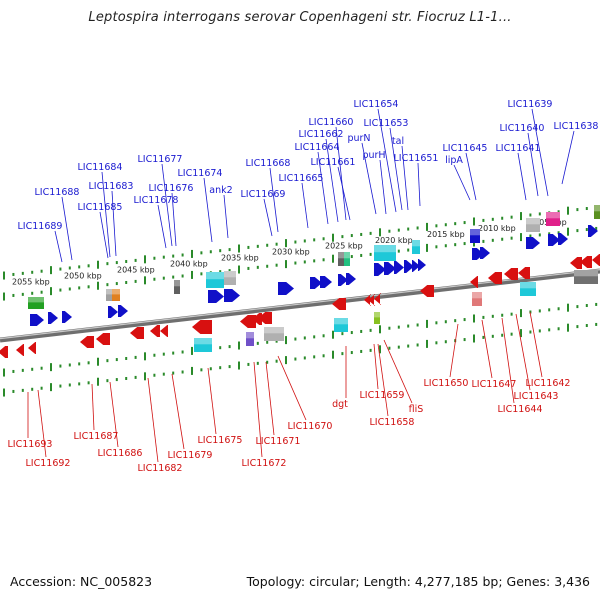 The height and width of the screenshot is (600, 600). I want to click on feature-olive, so click(597, 212).